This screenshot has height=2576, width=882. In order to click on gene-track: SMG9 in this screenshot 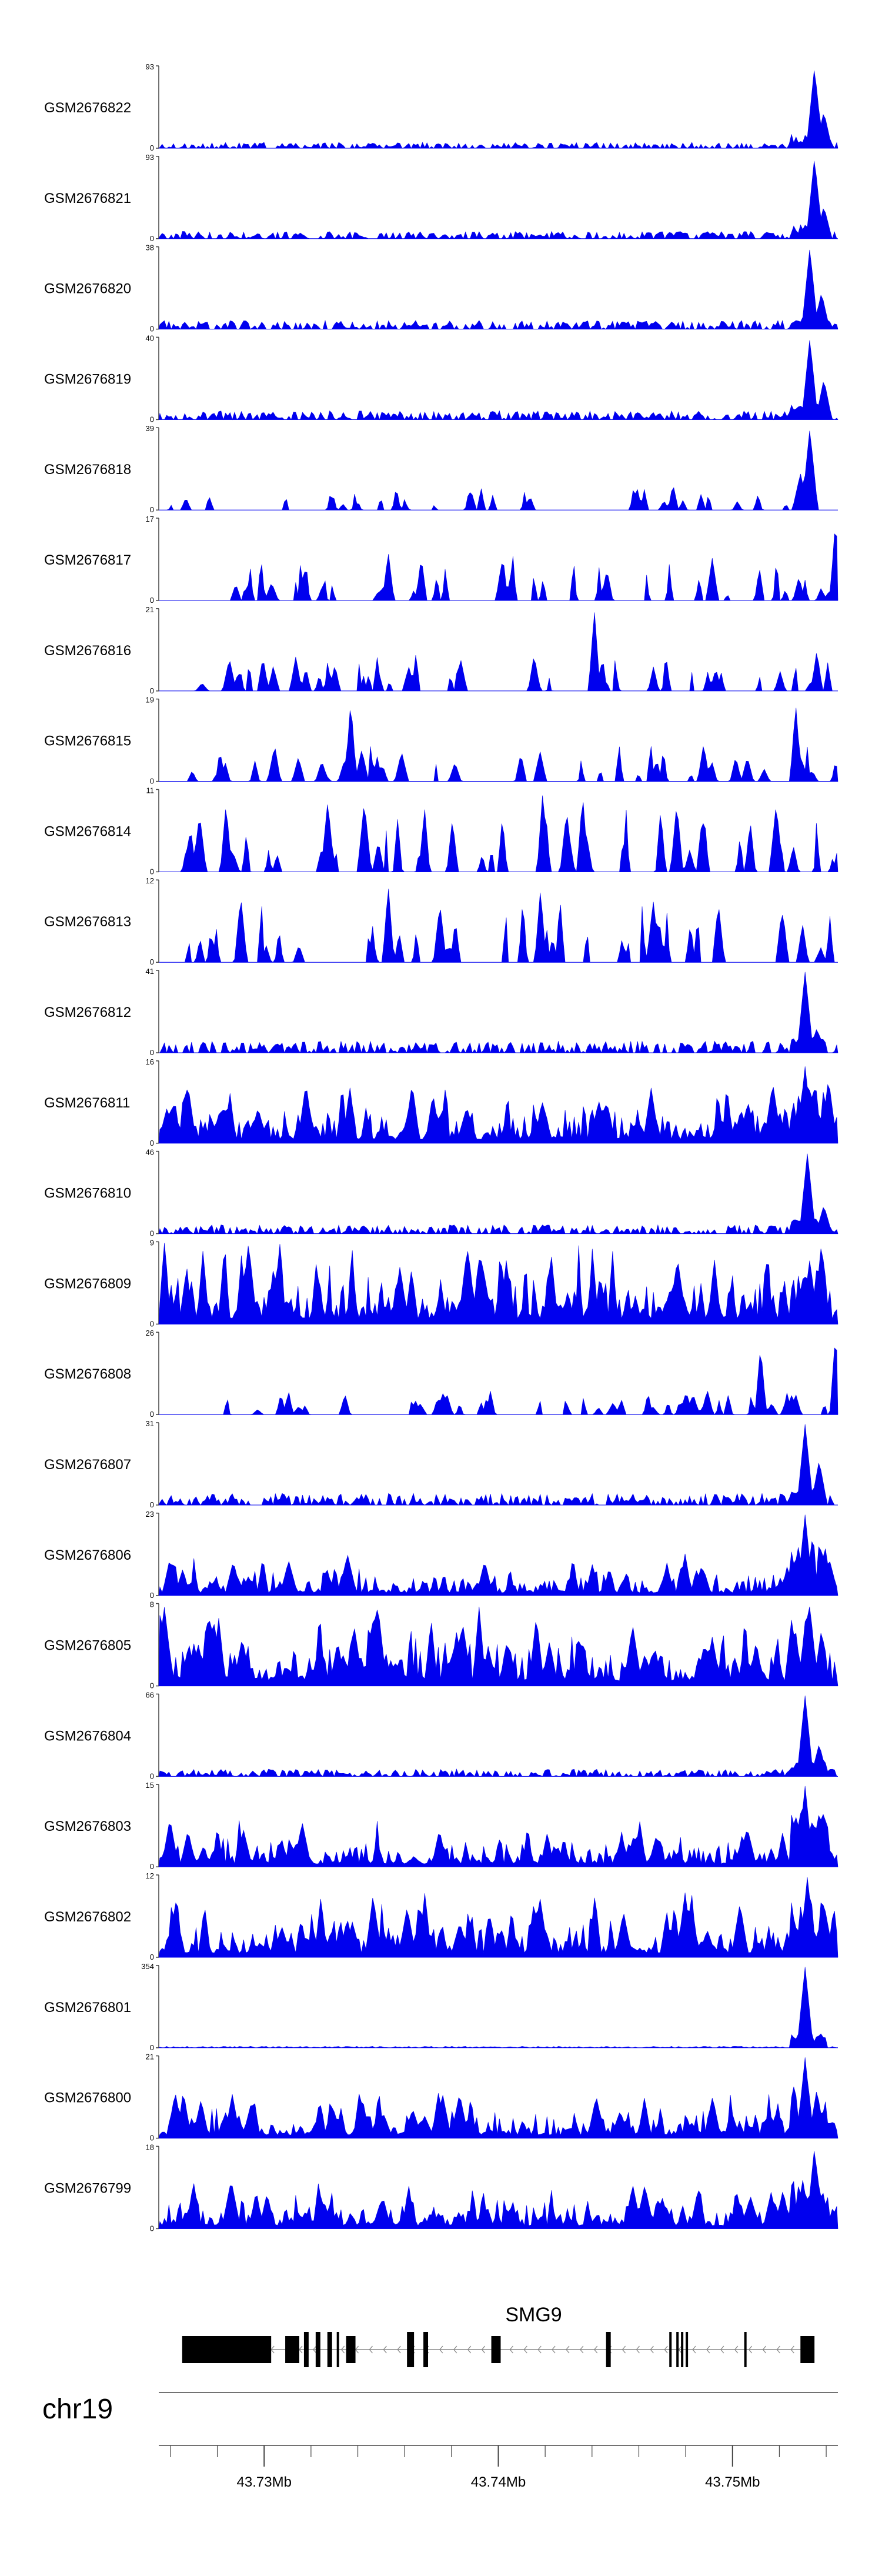, I will do `click(498, 2335)`.